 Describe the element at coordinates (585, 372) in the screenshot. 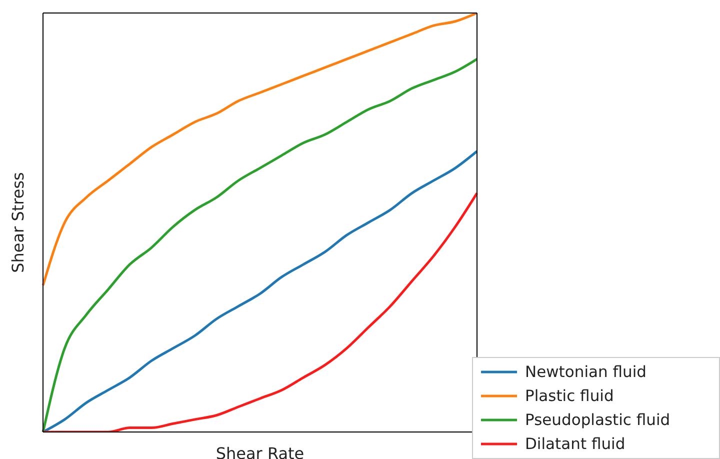

I see `legend-label: Newtonian fluid` at that location.